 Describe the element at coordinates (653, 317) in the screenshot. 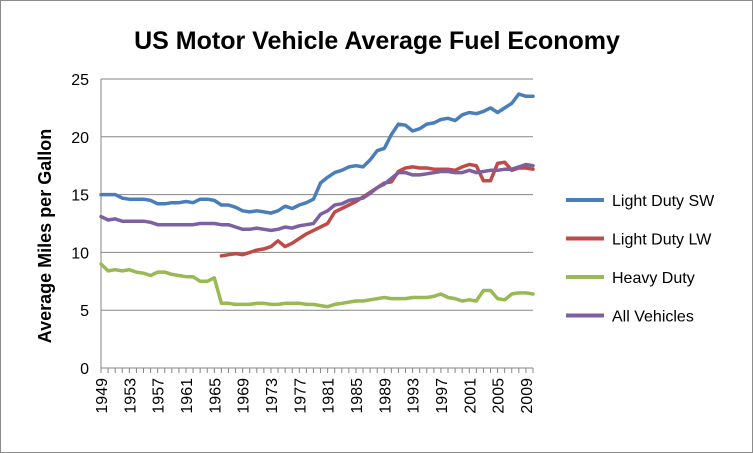

I see `legend-label: All Vehicles` at that location.